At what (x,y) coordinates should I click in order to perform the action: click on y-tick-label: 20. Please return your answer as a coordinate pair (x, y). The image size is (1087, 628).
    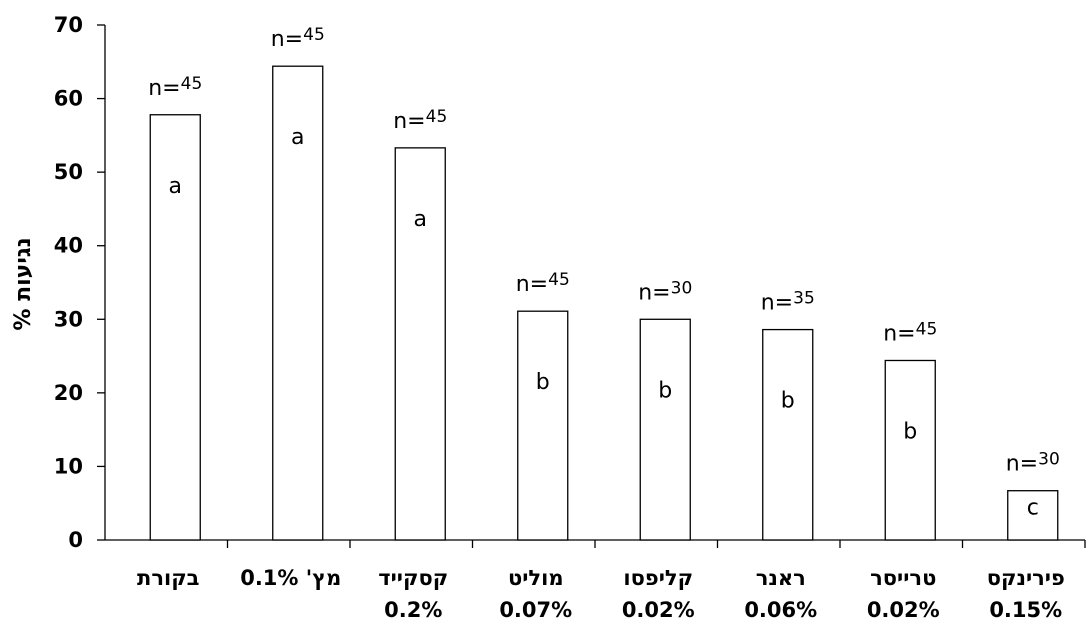
    Looking at the image, I should click on (68, 393).